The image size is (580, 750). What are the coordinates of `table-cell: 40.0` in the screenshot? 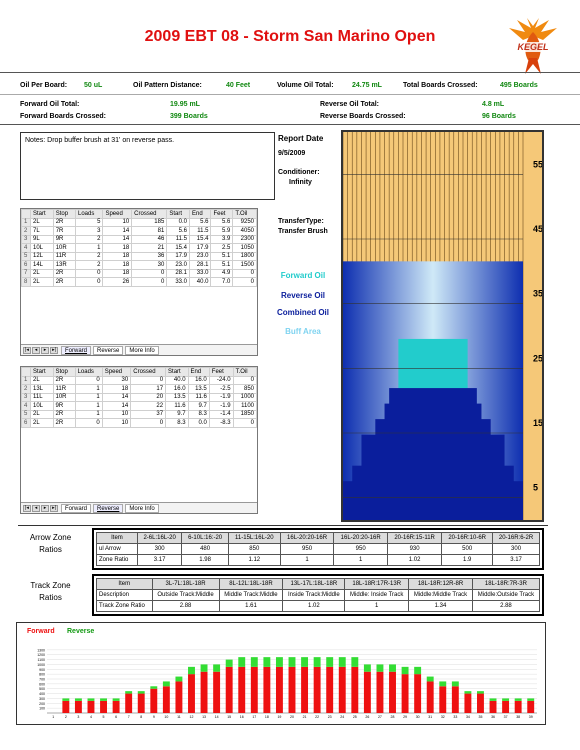 It's located at (200, 282).